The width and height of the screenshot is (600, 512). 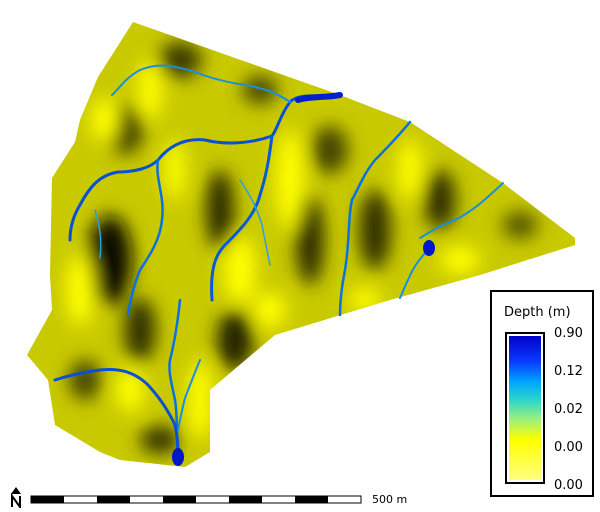 I want to click on north-arrow, so click(x=16, y=498).